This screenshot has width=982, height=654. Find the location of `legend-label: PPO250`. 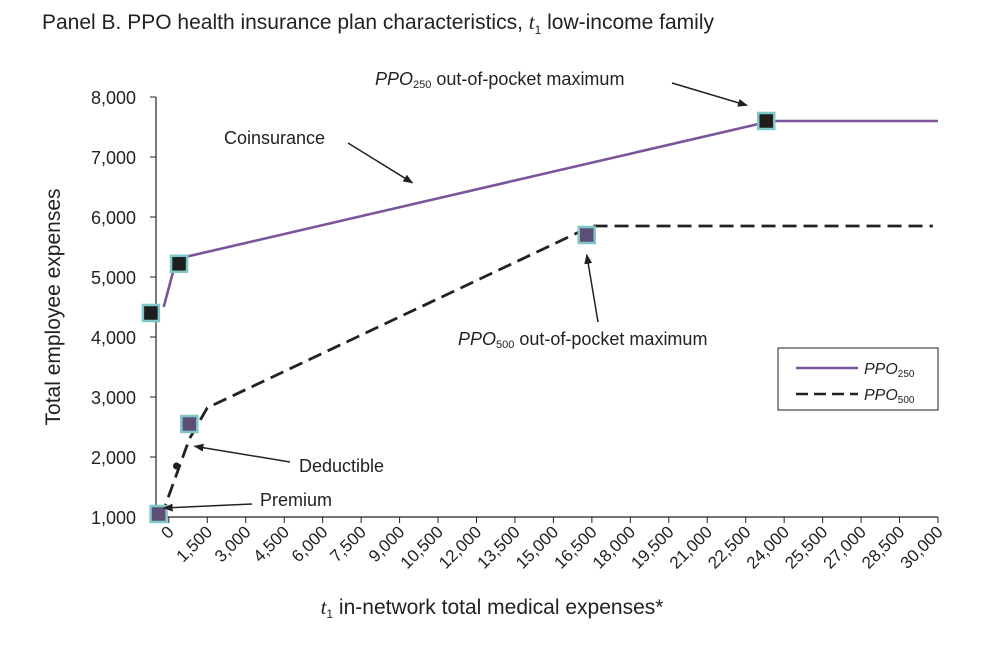

legend-label: PPO250 is located at coordinates (889, 370).